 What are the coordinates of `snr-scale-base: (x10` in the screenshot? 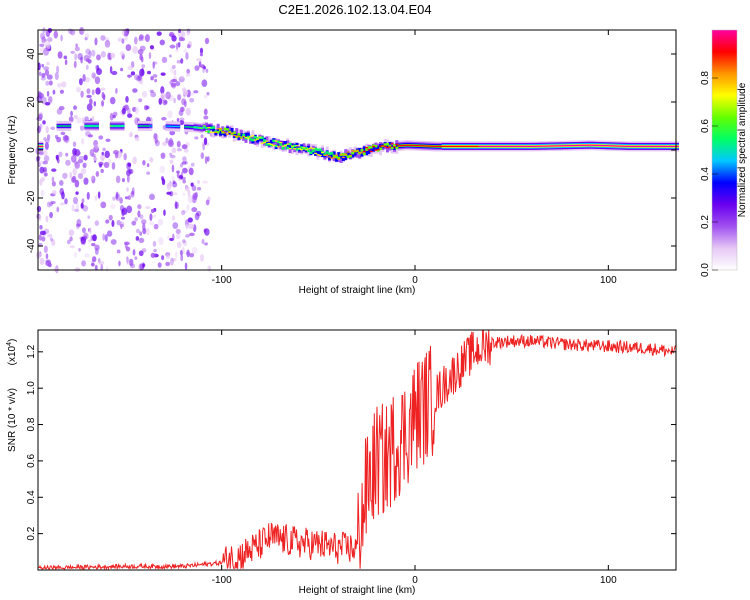 It's located at (12, 355).